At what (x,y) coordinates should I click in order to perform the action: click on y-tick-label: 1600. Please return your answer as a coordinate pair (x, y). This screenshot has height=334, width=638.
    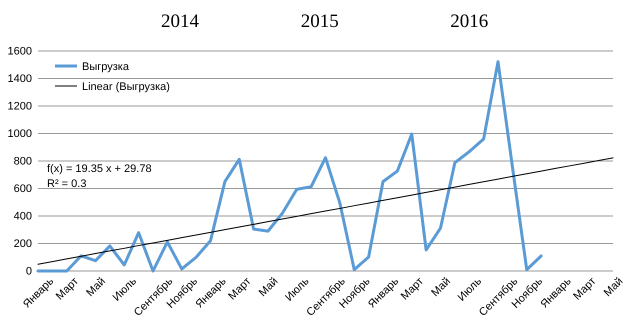
    Looking at the image, I should click on (20, 52).